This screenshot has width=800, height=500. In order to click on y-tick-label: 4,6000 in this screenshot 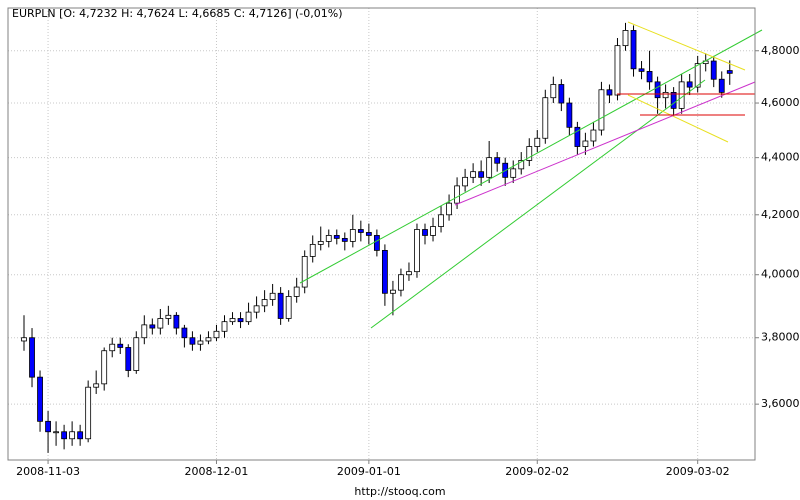, I will do `click(780, 102)`.